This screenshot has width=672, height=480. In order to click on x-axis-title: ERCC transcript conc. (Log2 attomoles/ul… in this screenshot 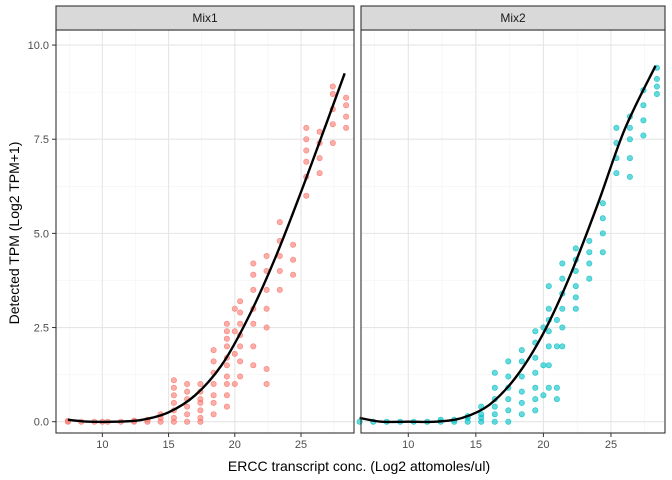, I will do `click(359, 466)`.